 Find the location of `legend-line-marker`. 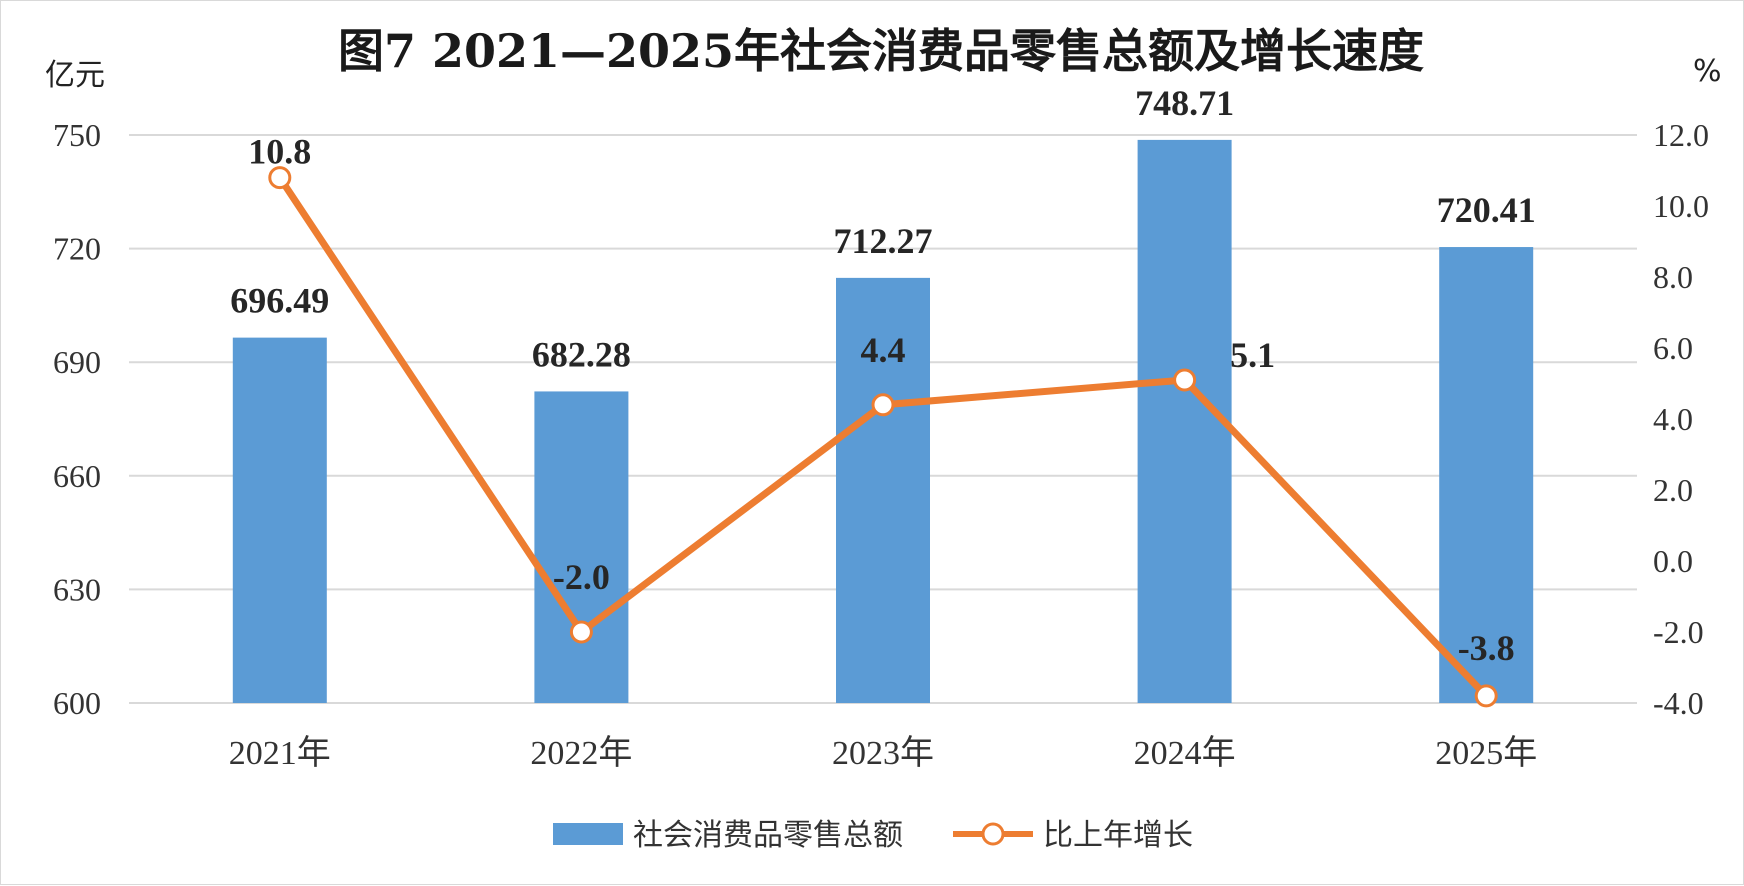

legend-line-marker is located at coordinates (993, 834).